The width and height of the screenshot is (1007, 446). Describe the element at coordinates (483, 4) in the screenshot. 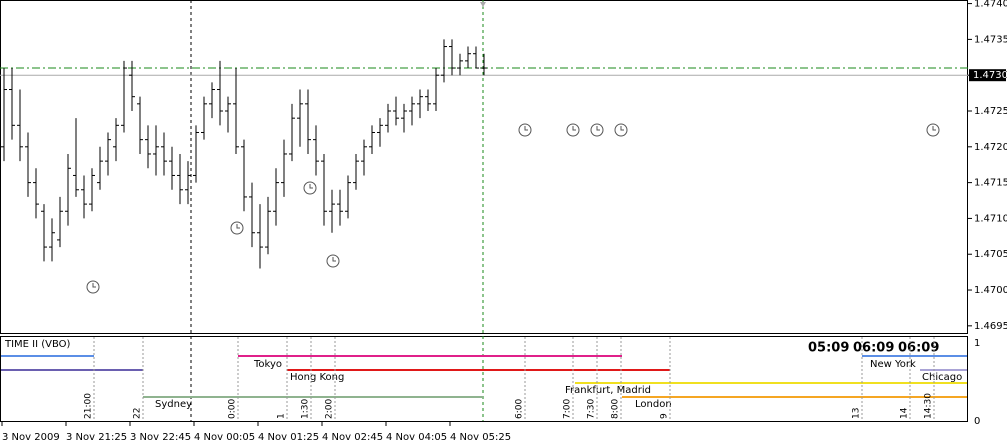

I see `time-marker` at that location.